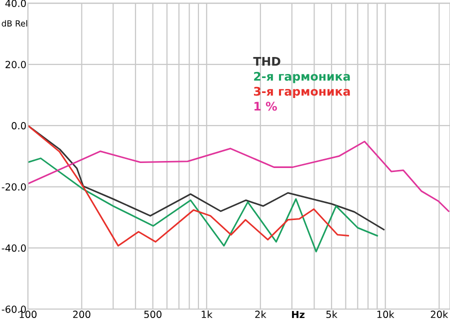 This screenshot has height=322, width=450. I want to click on y-tick-label: -20.0, so click(14, 187).